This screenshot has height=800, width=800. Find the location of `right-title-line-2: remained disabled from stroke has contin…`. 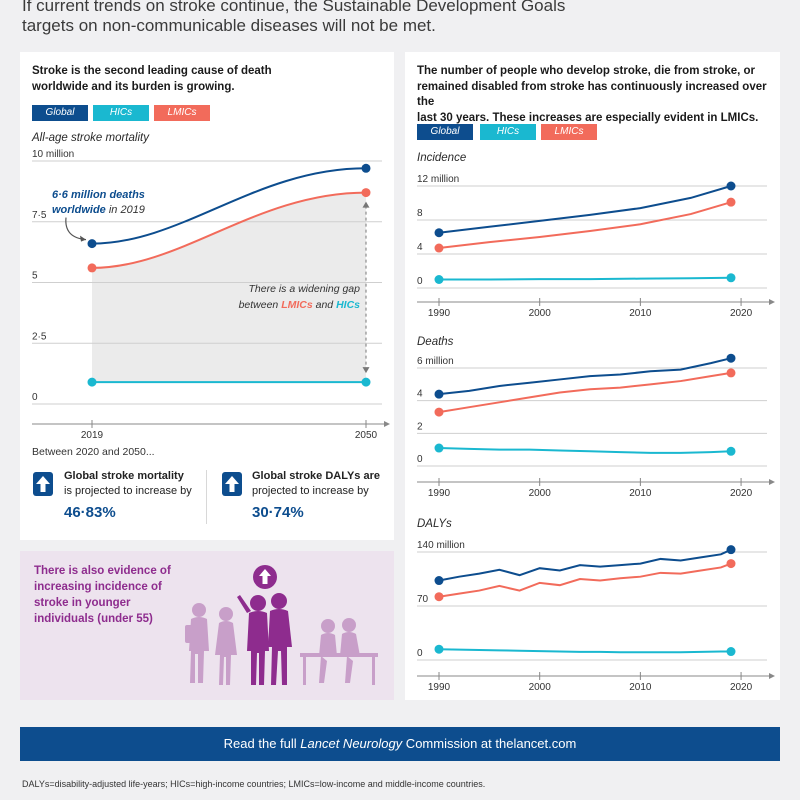

right-title-line-2: remained disabled from stroke has contin… is located at coordinates (592, 94).